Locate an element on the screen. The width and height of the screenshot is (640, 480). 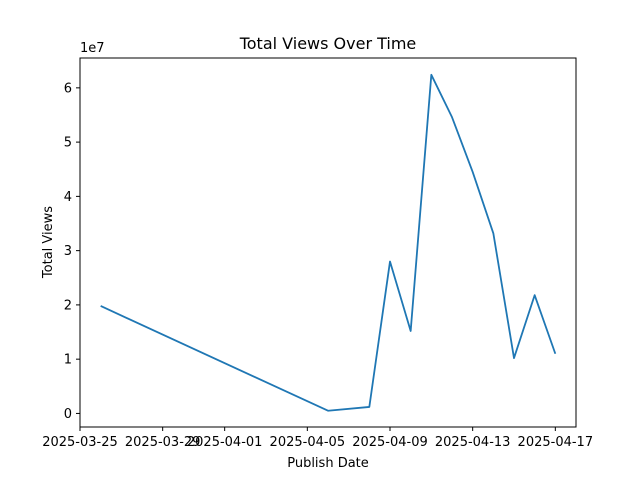
x-tick-label: 2025-03-25 is located at coordinates (80, 442).